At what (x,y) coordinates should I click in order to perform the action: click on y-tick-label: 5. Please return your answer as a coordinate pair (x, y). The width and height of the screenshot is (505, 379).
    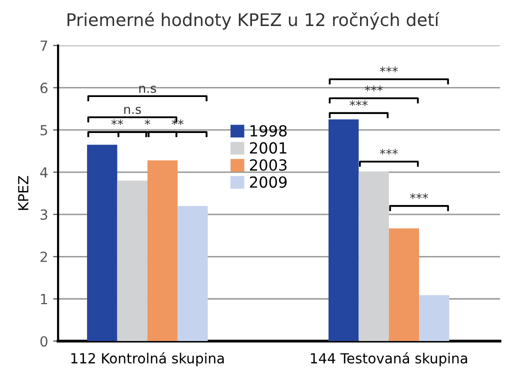
    Looking at the image, I should click on (44, 130).